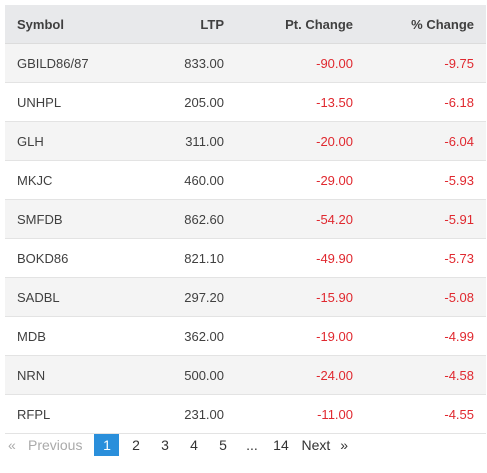  Describe the element at coordinates (69, 219) in the screenshot. I see `symbol-cell: SMFDB` at that location.